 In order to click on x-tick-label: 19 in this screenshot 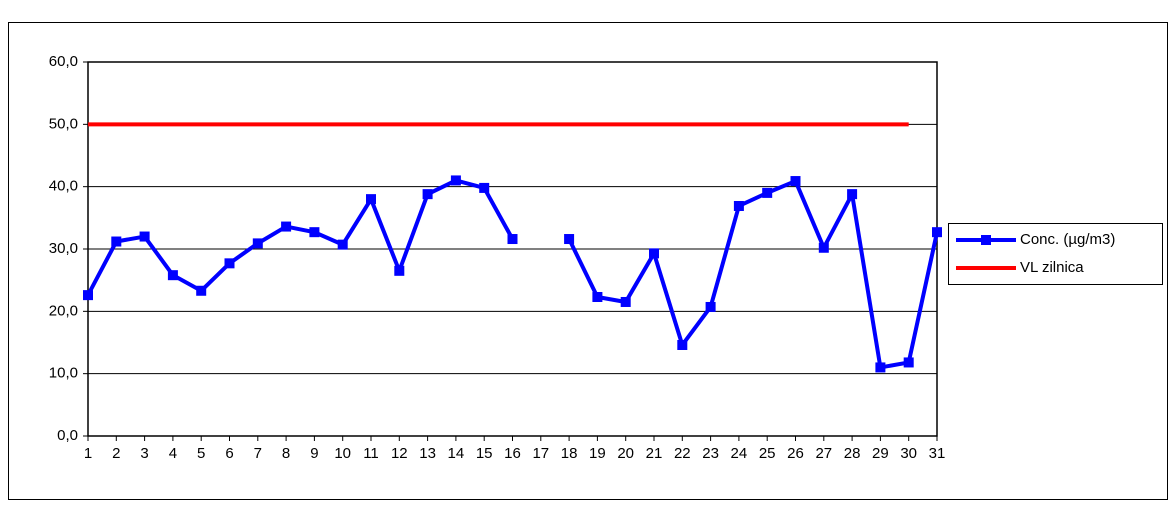, I will do `click(597, 453)`.